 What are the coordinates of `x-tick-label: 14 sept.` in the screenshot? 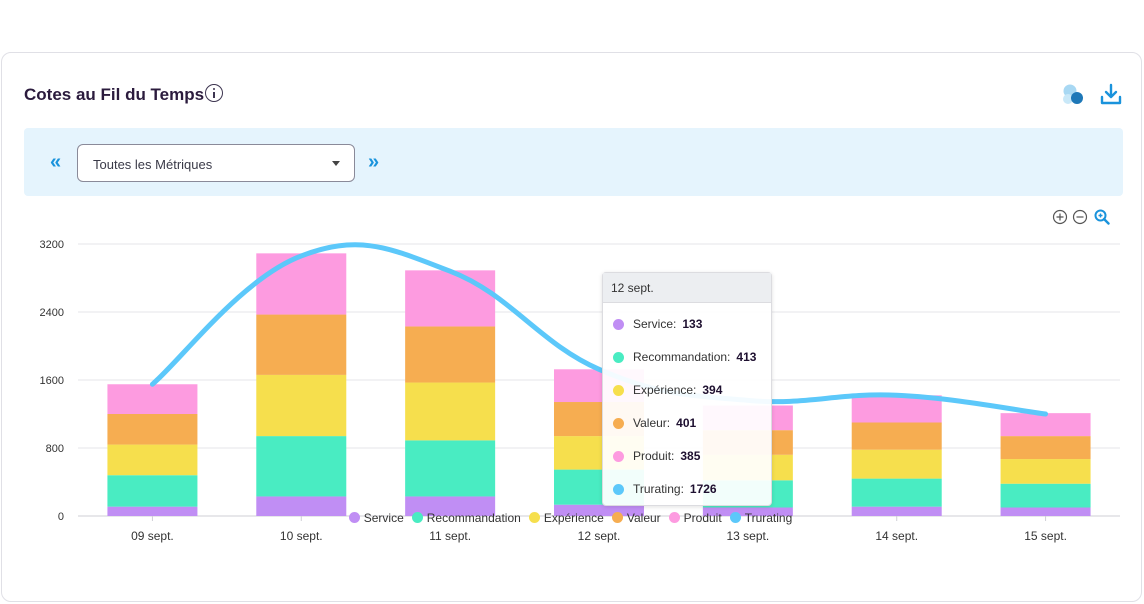 It's located at (896, 536).